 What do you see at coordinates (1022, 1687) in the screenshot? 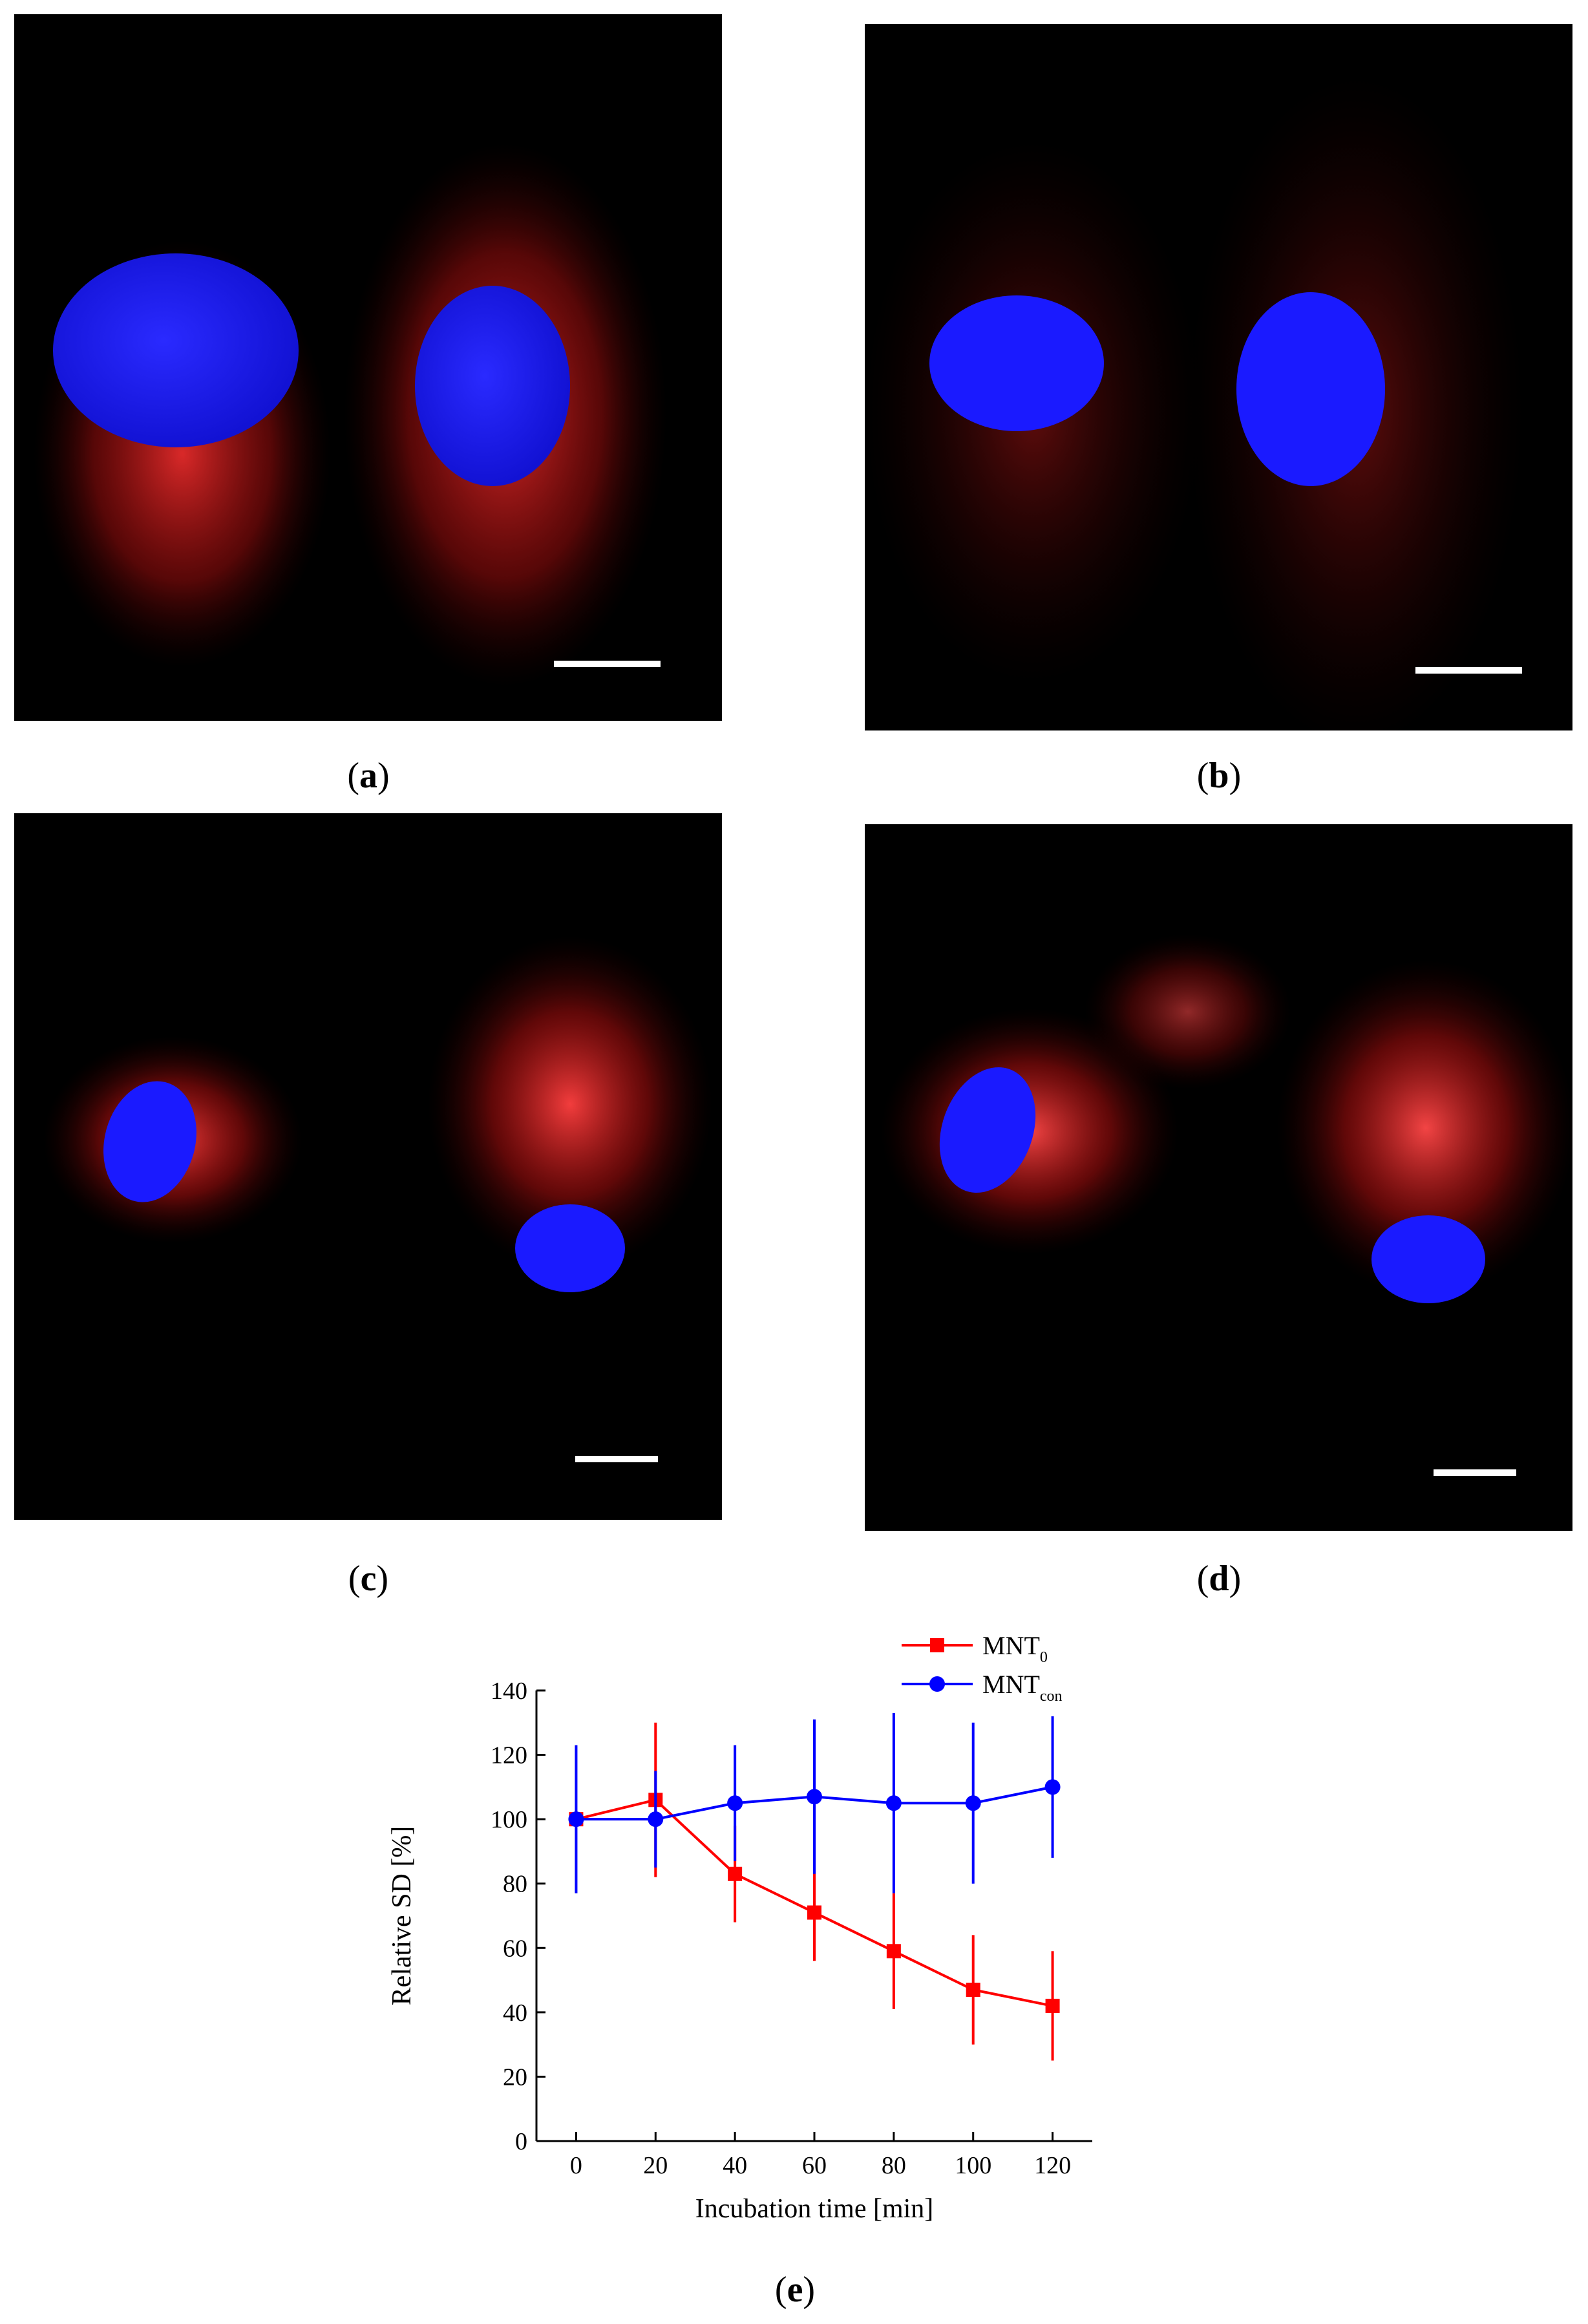
I see `legend-label: MNTcon` at bounding box center [1022, 1687].